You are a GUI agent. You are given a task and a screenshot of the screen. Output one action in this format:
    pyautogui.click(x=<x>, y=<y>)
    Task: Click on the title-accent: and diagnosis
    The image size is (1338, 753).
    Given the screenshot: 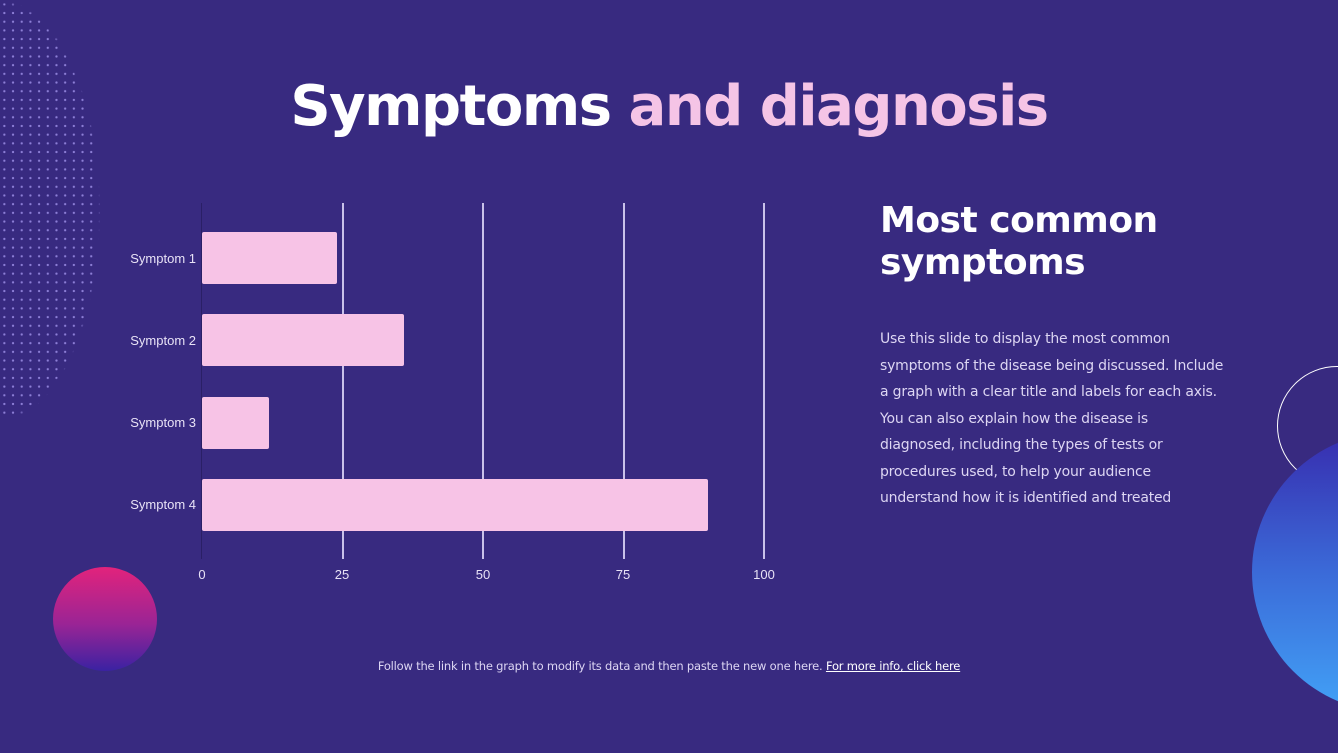 What is the action you would take?
    pyautogui.click(x=839, y=106)
    